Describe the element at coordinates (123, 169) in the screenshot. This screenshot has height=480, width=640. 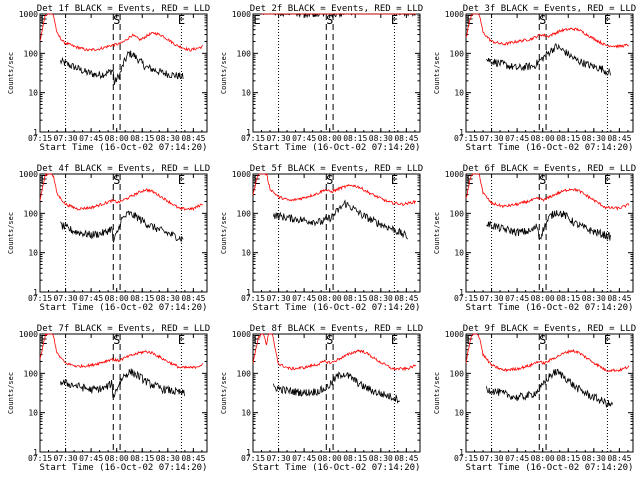
I see `panel-title: Det 4f BLACK = Events, RED = LLD` at that location.